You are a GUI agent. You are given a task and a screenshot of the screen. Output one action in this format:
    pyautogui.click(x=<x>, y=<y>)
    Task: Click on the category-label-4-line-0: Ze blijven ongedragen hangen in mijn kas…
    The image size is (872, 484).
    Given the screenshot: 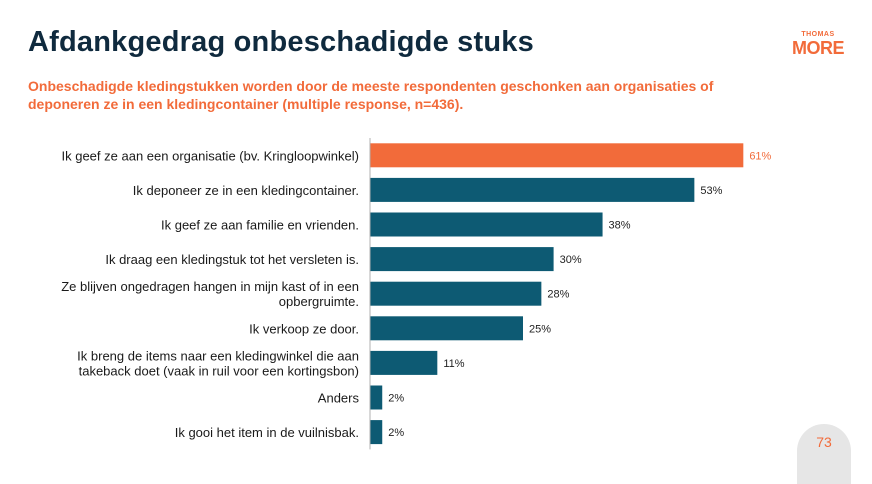 What is the action you would take?
    pyautogui.click(x=210, y=286)
    